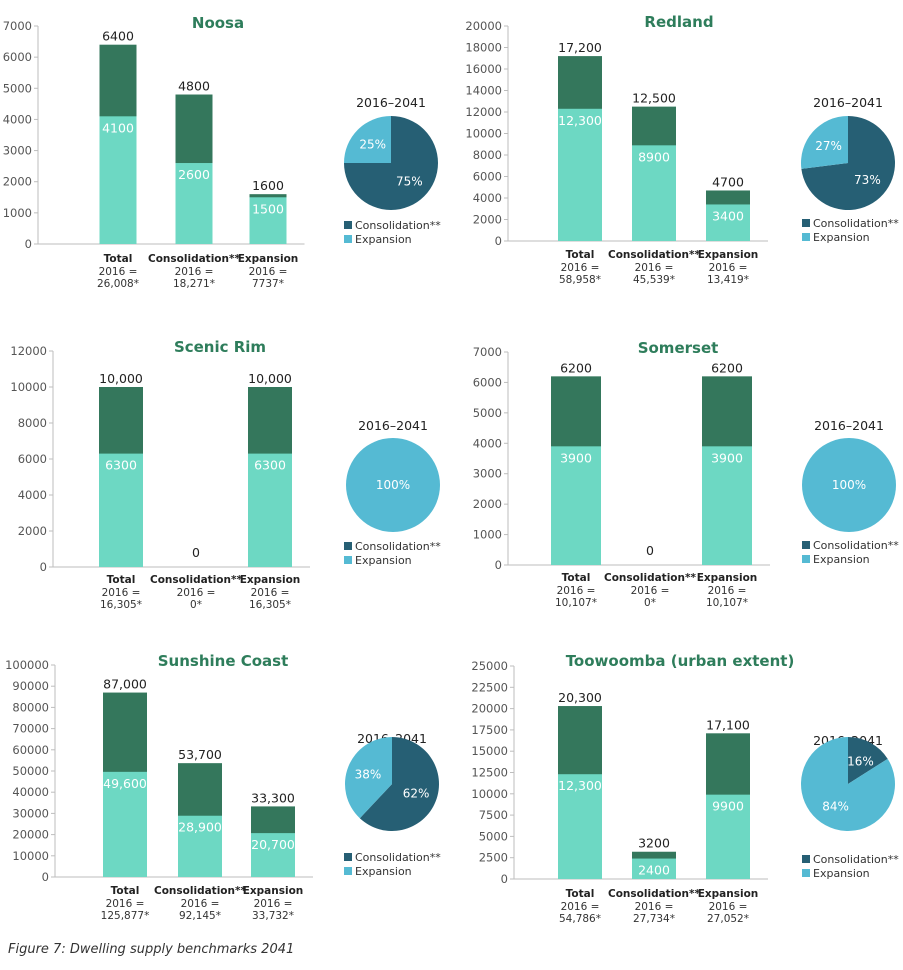 This screenshot has width=903, height=970. Describe the element at coordinates (223, 661) in the screenshot. I see `chart-title: Sunshine Coast` at that location.